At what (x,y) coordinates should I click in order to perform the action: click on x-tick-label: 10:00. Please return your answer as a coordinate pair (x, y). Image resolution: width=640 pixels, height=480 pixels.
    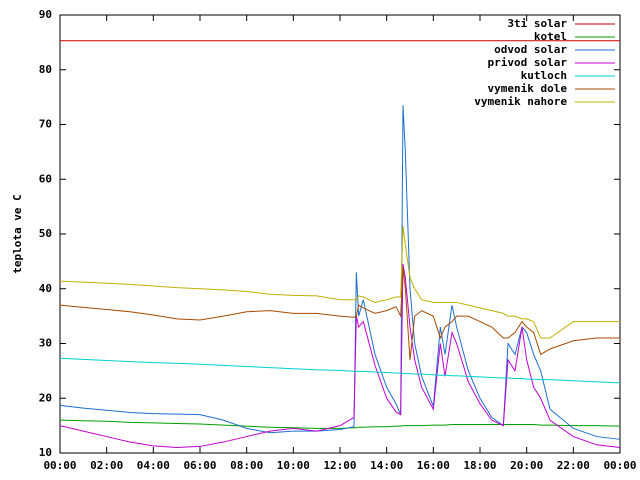
    Looking at the image, I should click on (293, 465).